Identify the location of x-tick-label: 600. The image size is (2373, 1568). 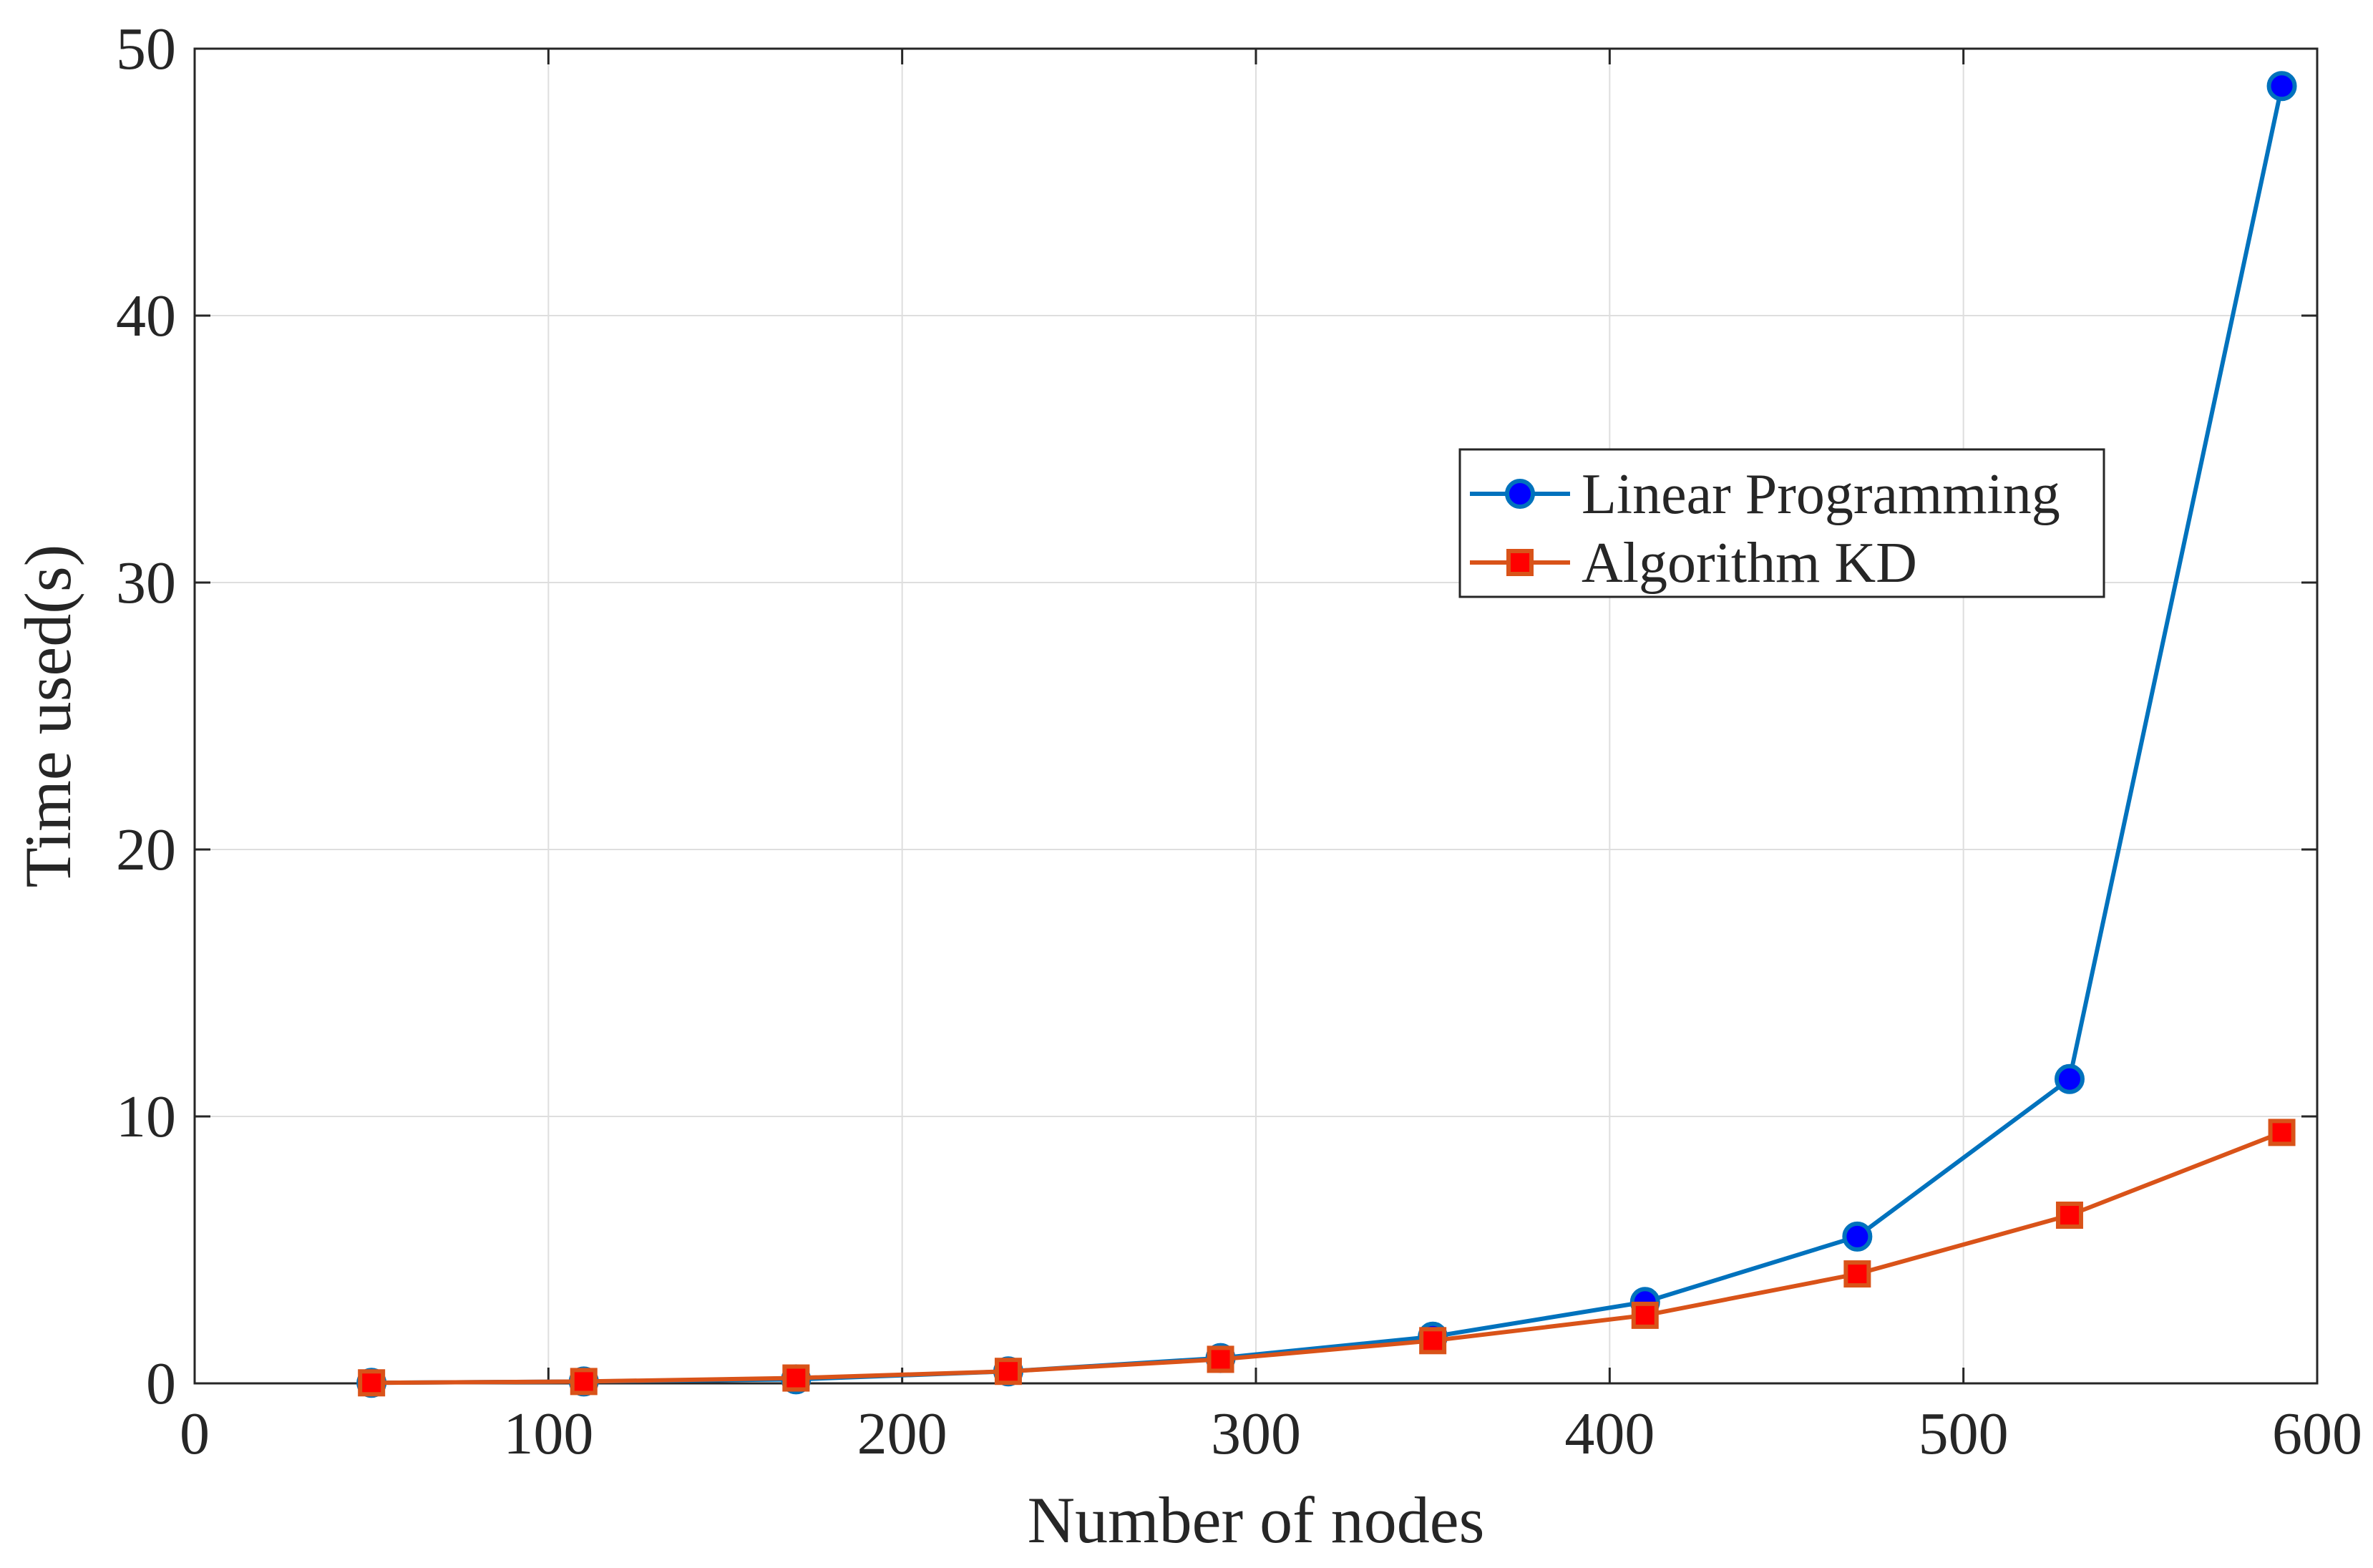
(2317, 1434).